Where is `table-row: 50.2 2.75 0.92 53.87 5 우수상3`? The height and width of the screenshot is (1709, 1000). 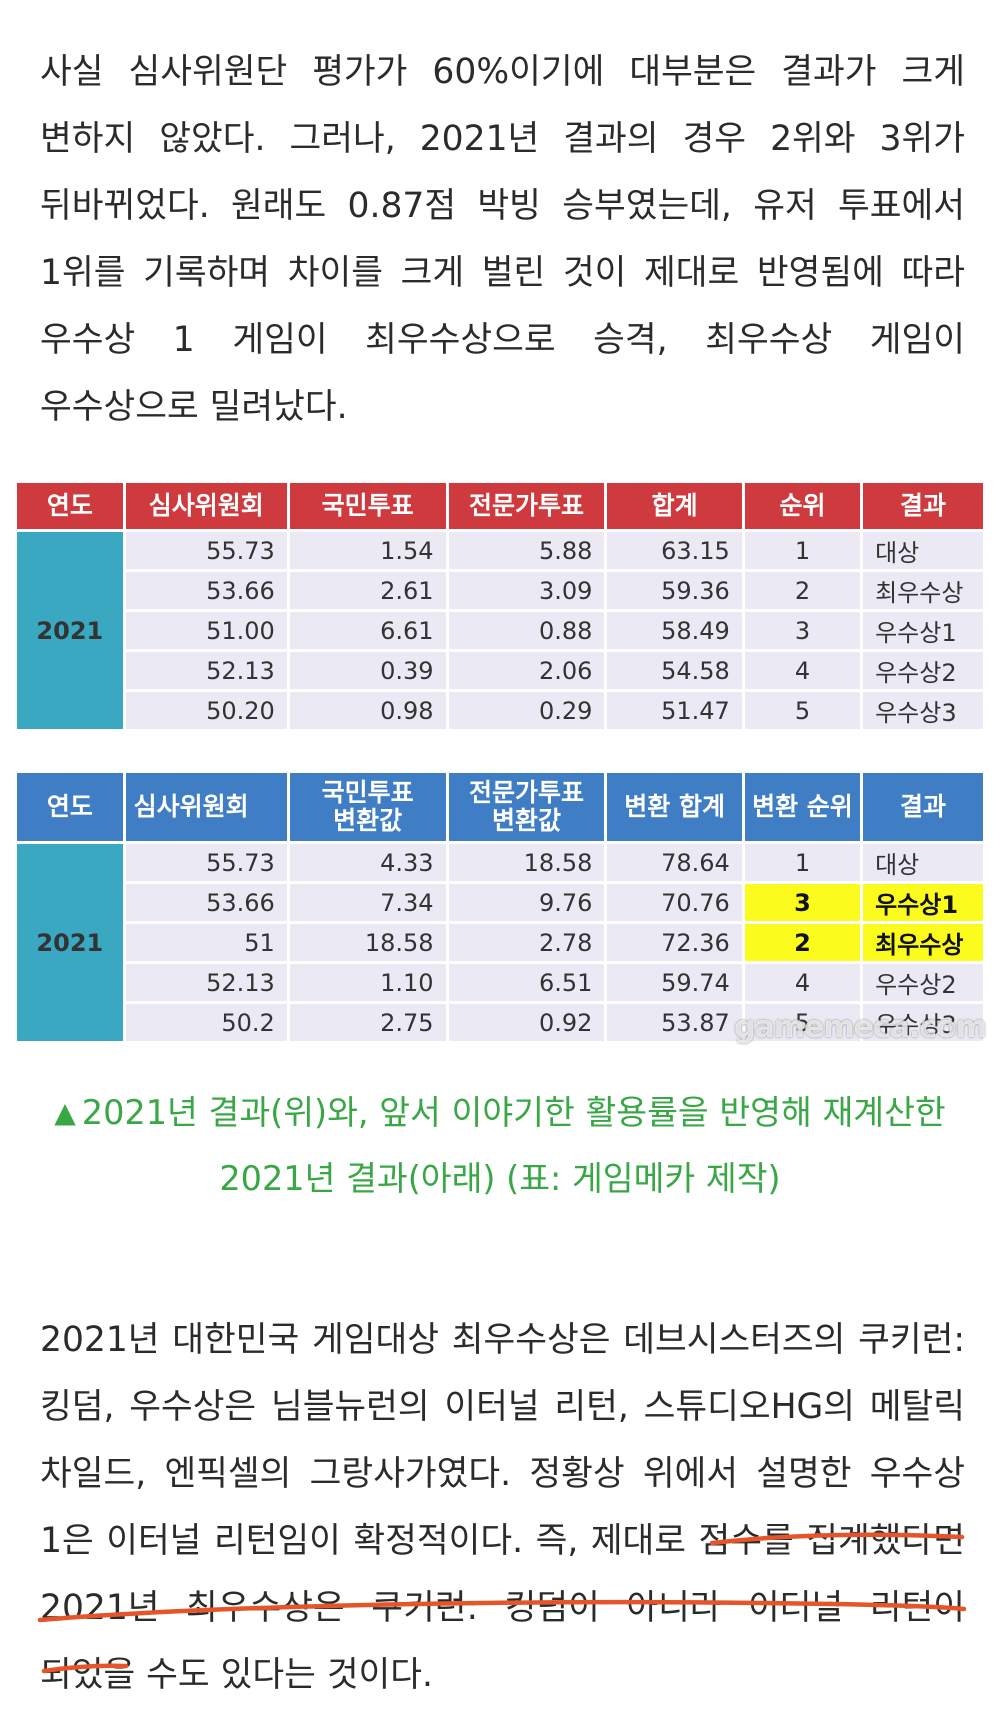 table-row: 50.2 2.75 0.92 53.87 5 우수상3 is located at coordinates (500, 1022).